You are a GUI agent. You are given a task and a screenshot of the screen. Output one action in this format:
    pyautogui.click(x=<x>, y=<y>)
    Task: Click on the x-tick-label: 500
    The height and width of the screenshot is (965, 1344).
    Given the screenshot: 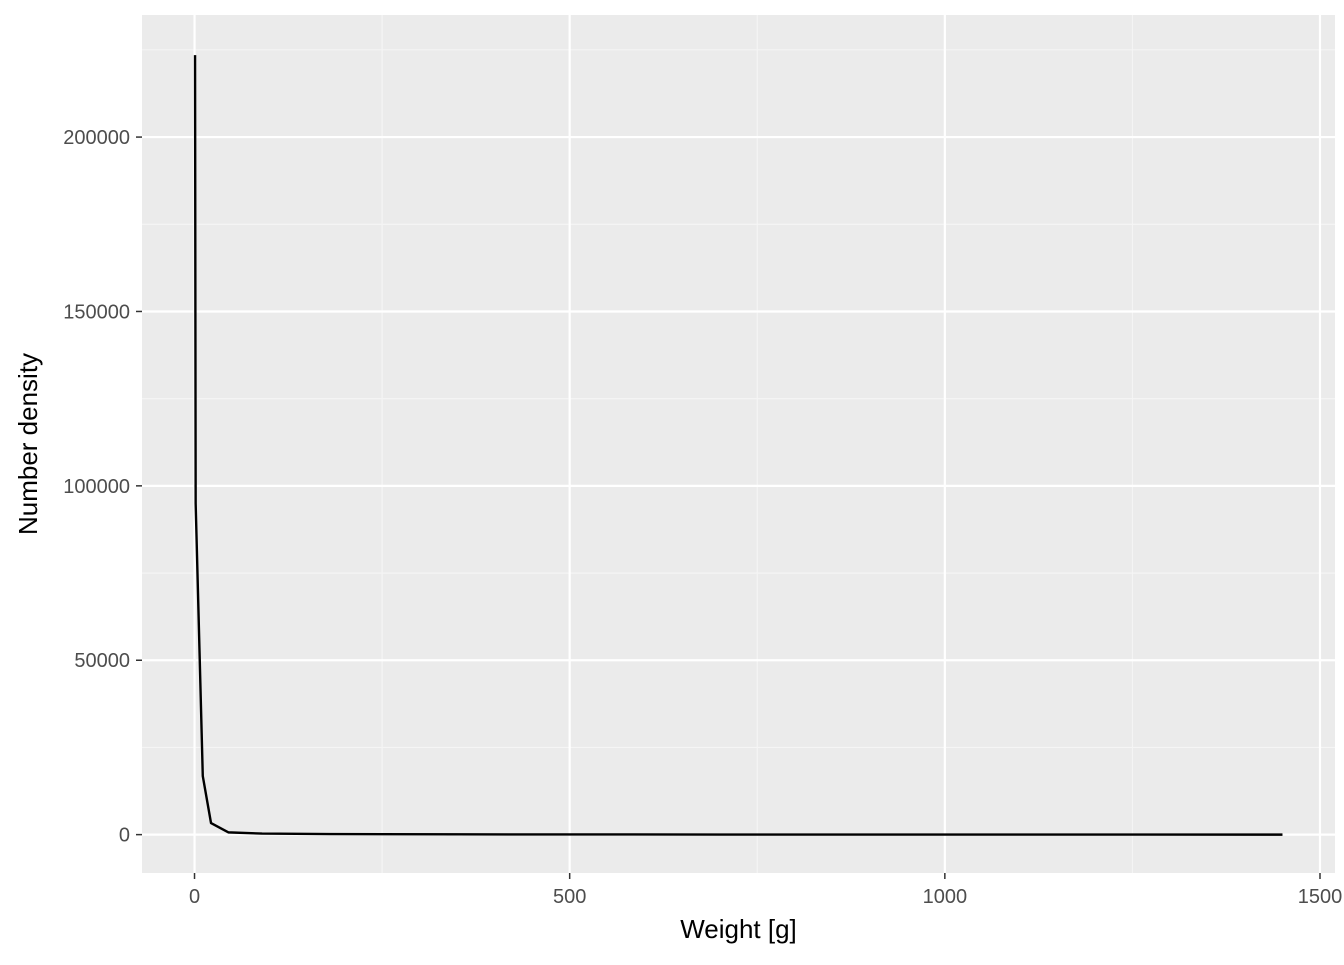 What is the action you would take?
    pyautogui.click(x=569, y=897)
    